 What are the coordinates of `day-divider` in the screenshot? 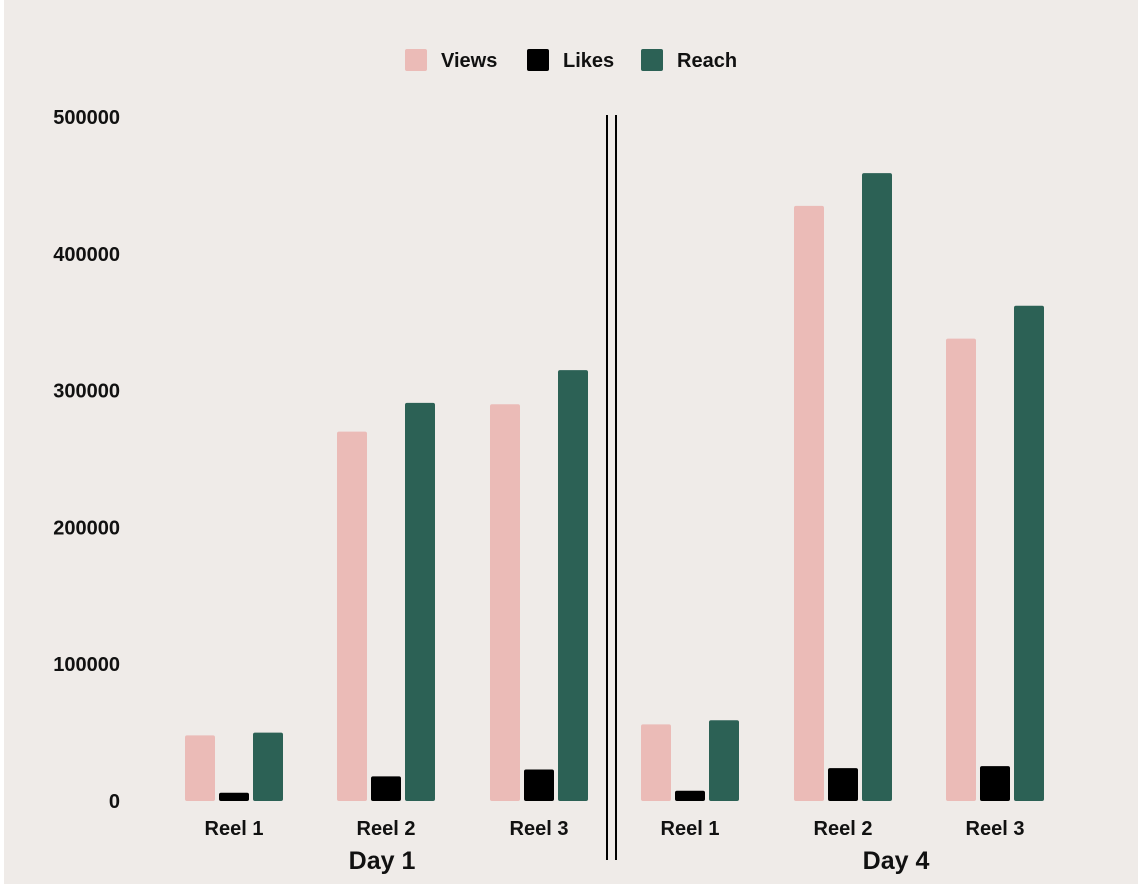 It's located at (611, 487).